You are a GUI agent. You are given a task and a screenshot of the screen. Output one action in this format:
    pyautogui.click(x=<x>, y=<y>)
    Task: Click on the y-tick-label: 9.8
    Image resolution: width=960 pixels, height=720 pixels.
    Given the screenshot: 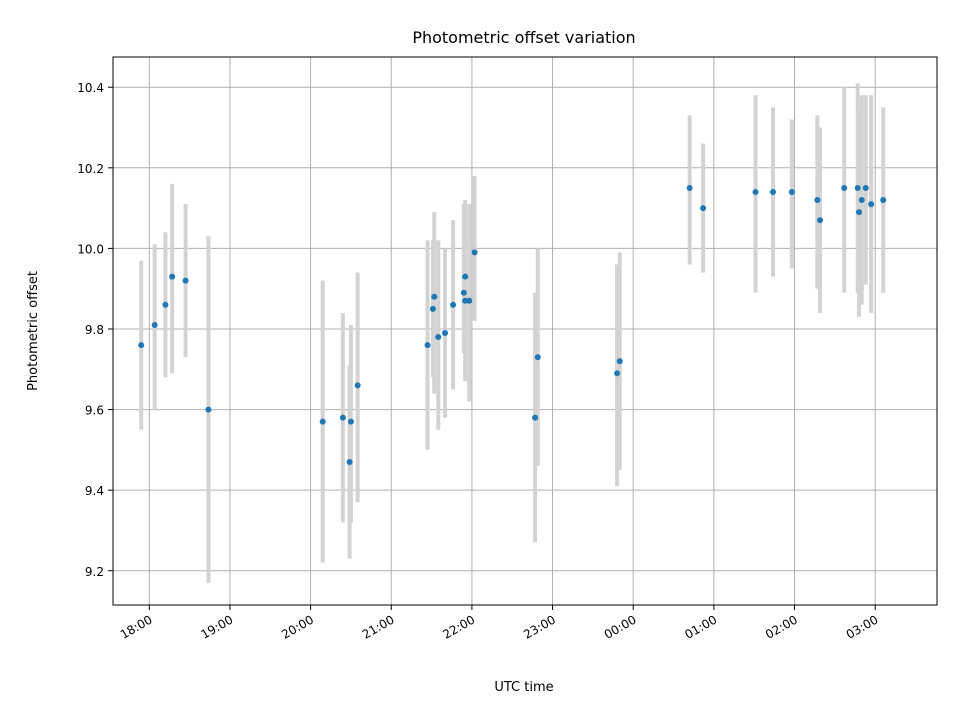 What is the action you would take?
    pyautogui.click(x=94, y=330)
    